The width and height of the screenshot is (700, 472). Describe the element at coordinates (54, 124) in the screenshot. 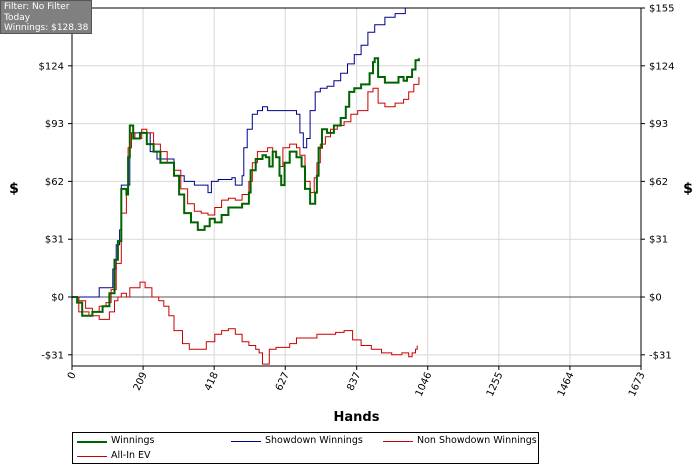

I see `y-tick-label-left: $93` at that location.